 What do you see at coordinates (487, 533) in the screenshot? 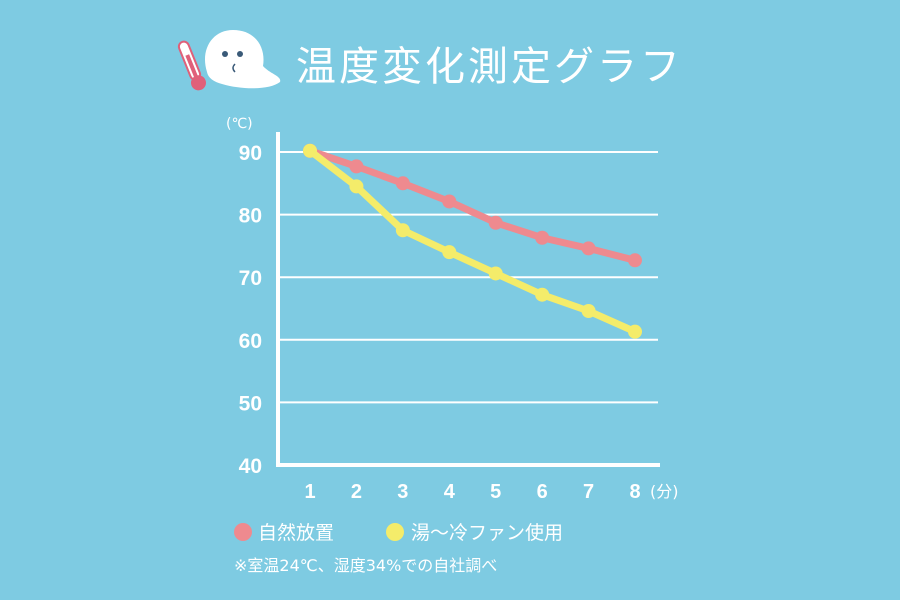
I see `legend-label-fan: 湯〜冷ファン使用` at bounding box center [487, 533].